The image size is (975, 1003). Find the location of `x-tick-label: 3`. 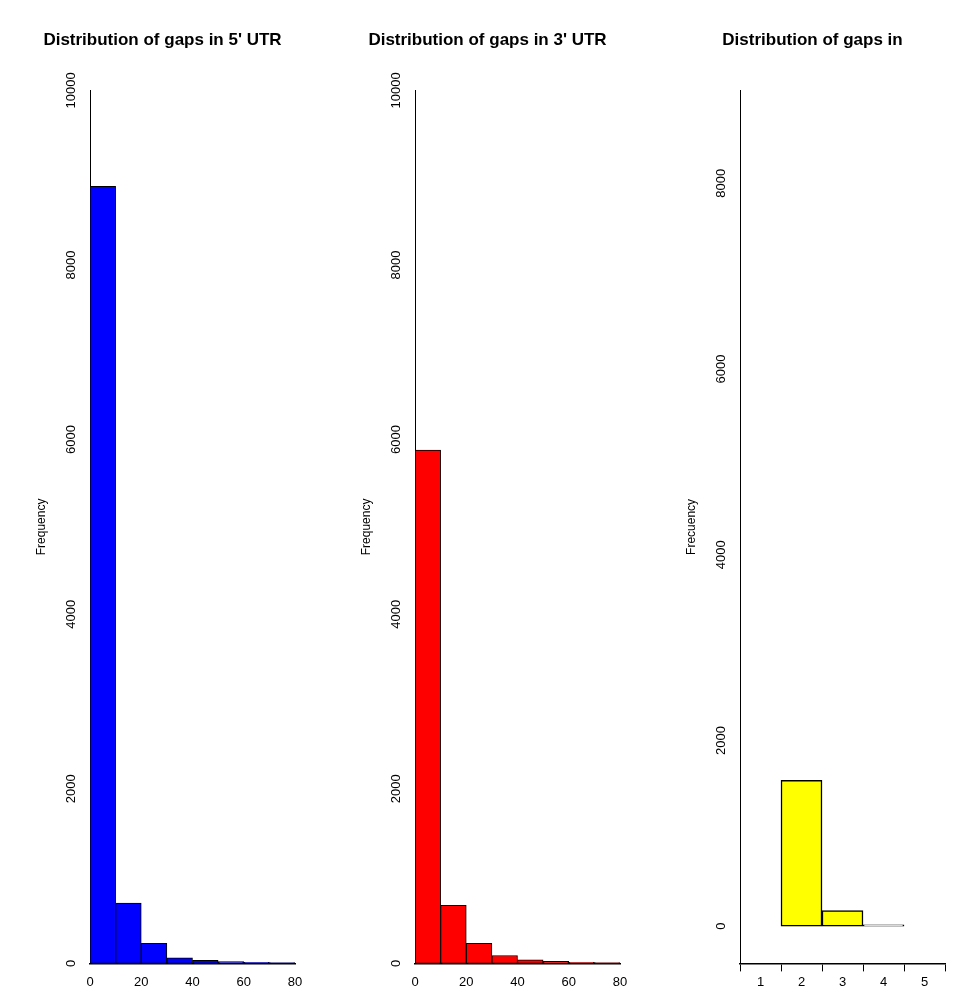

x-tick-label: 3 is located at coordinates (842, 981).